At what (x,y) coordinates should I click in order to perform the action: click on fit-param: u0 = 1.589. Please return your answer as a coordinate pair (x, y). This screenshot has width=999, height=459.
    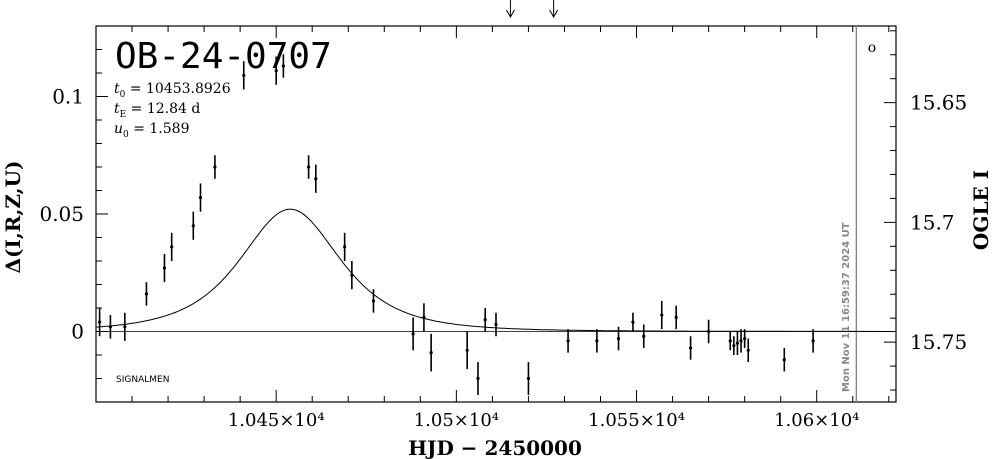
    Looking at the image, I should click on (151, 130).